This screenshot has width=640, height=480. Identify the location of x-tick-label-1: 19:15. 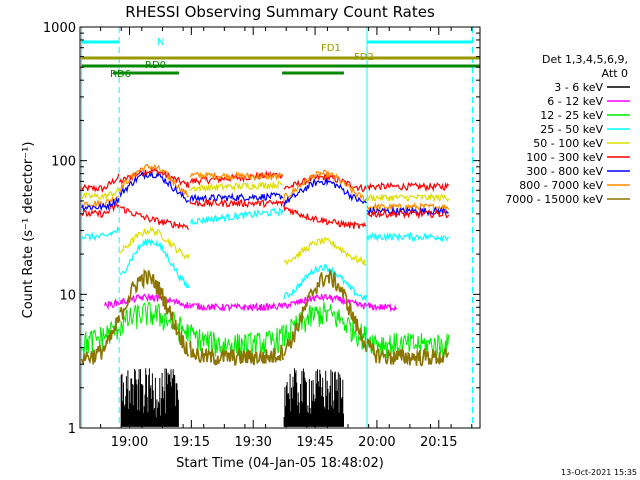
(191, 442).